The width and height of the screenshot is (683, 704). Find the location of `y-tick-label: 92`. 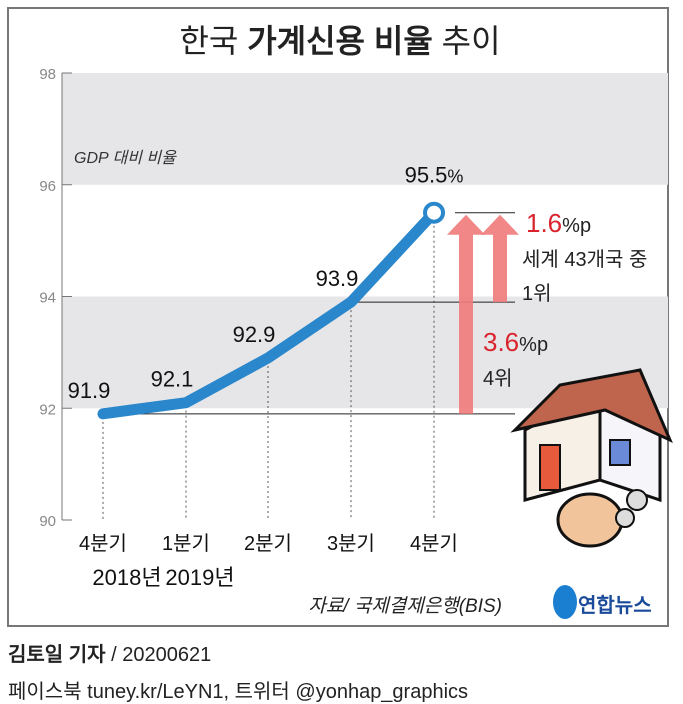

y-tick-label: 92 is located at coordinates (47, 409).